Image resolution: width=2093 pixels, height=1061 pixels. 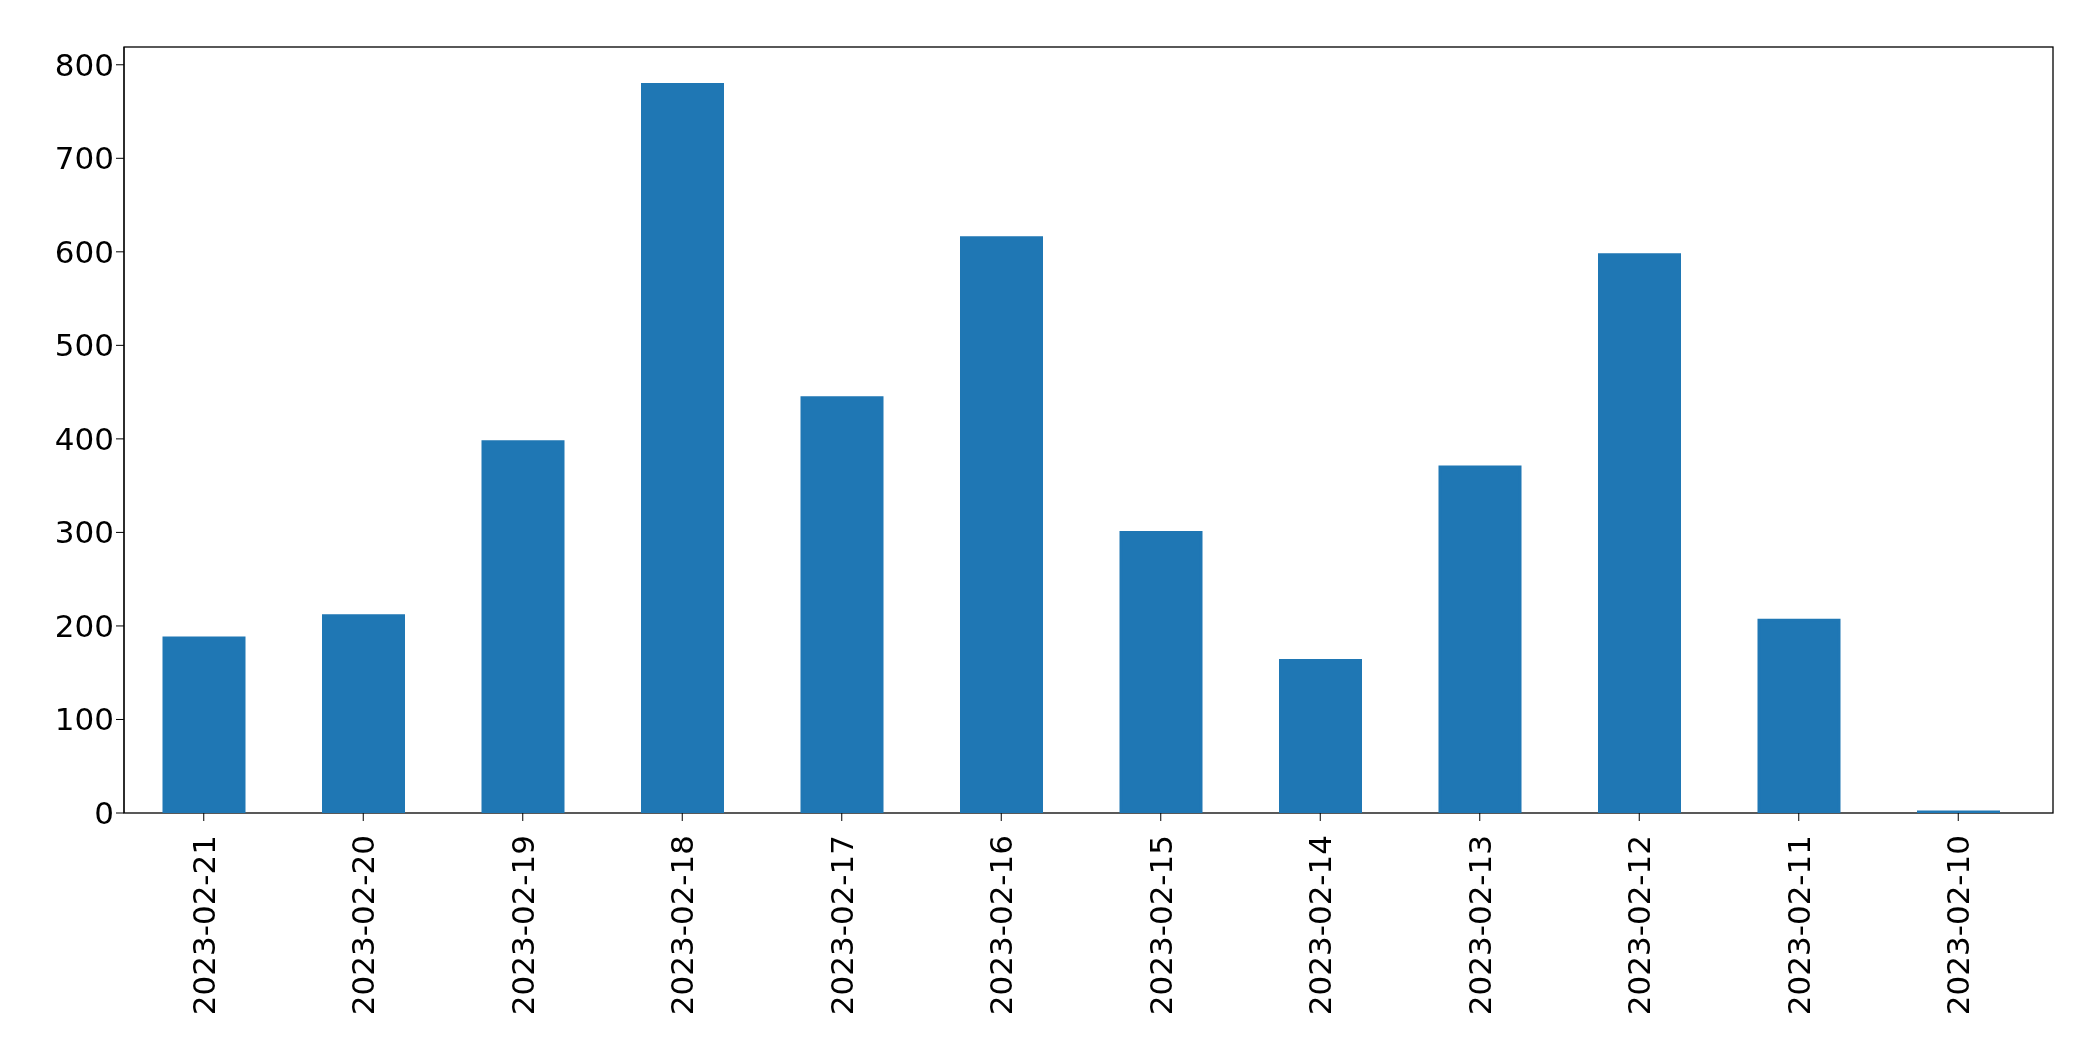 What do you see at coordinates (84, 158) in the screenshot?
I see `y-tick-label: 700` at bounding box center [84, 158].